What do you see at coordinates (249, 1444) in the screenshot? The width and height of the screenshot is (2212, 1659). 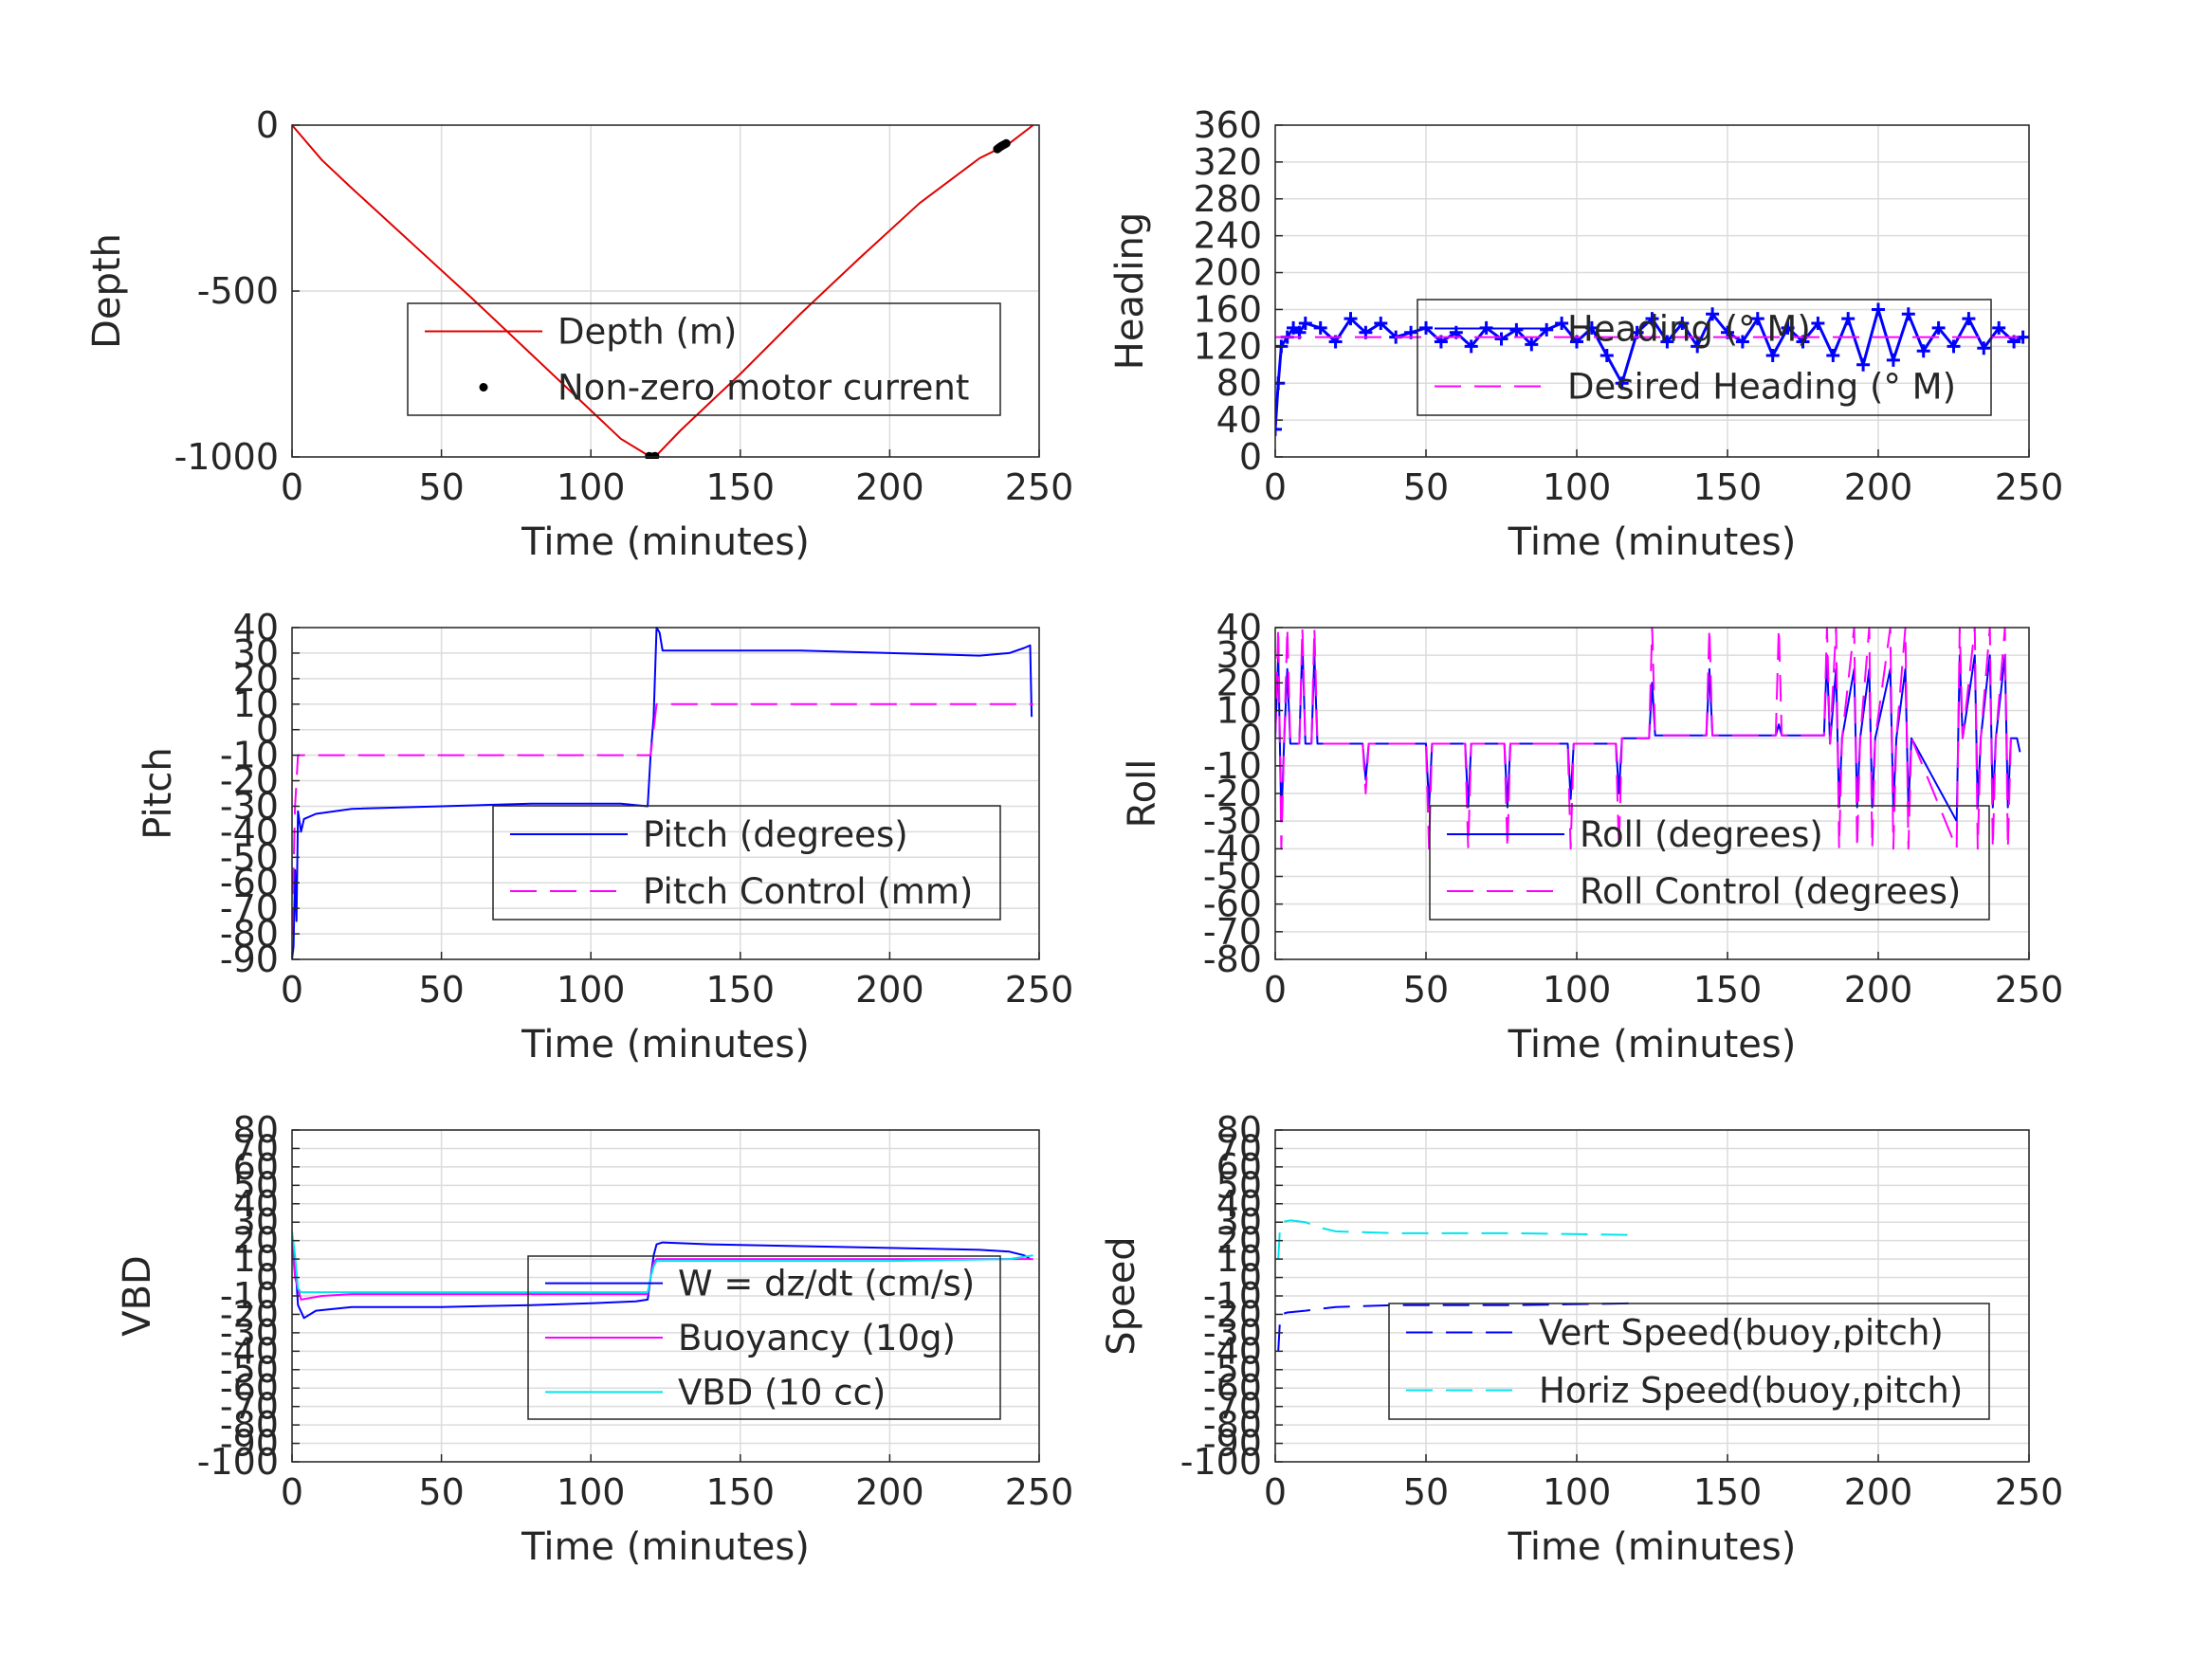 I see `vbd-y-tick-label: -90` at bounding box center [249, 1444].